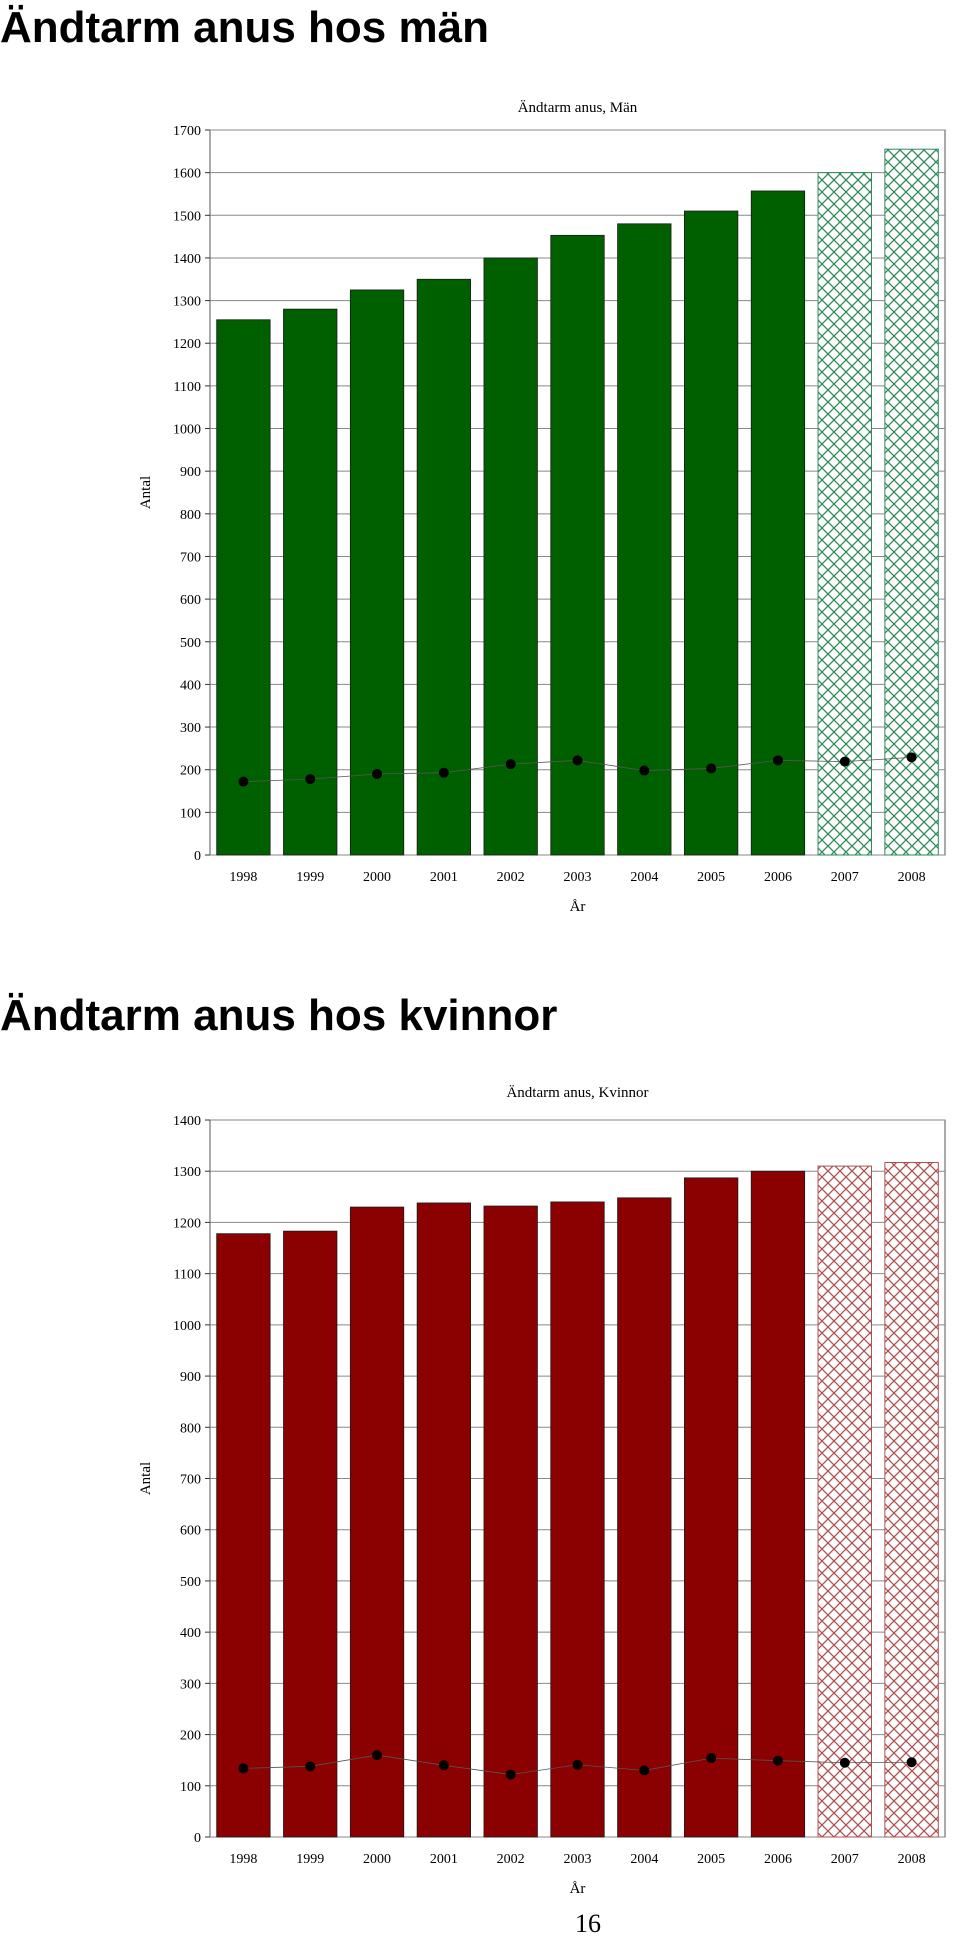  I want to click on y-tick-label: 1700, so click(187, 131).